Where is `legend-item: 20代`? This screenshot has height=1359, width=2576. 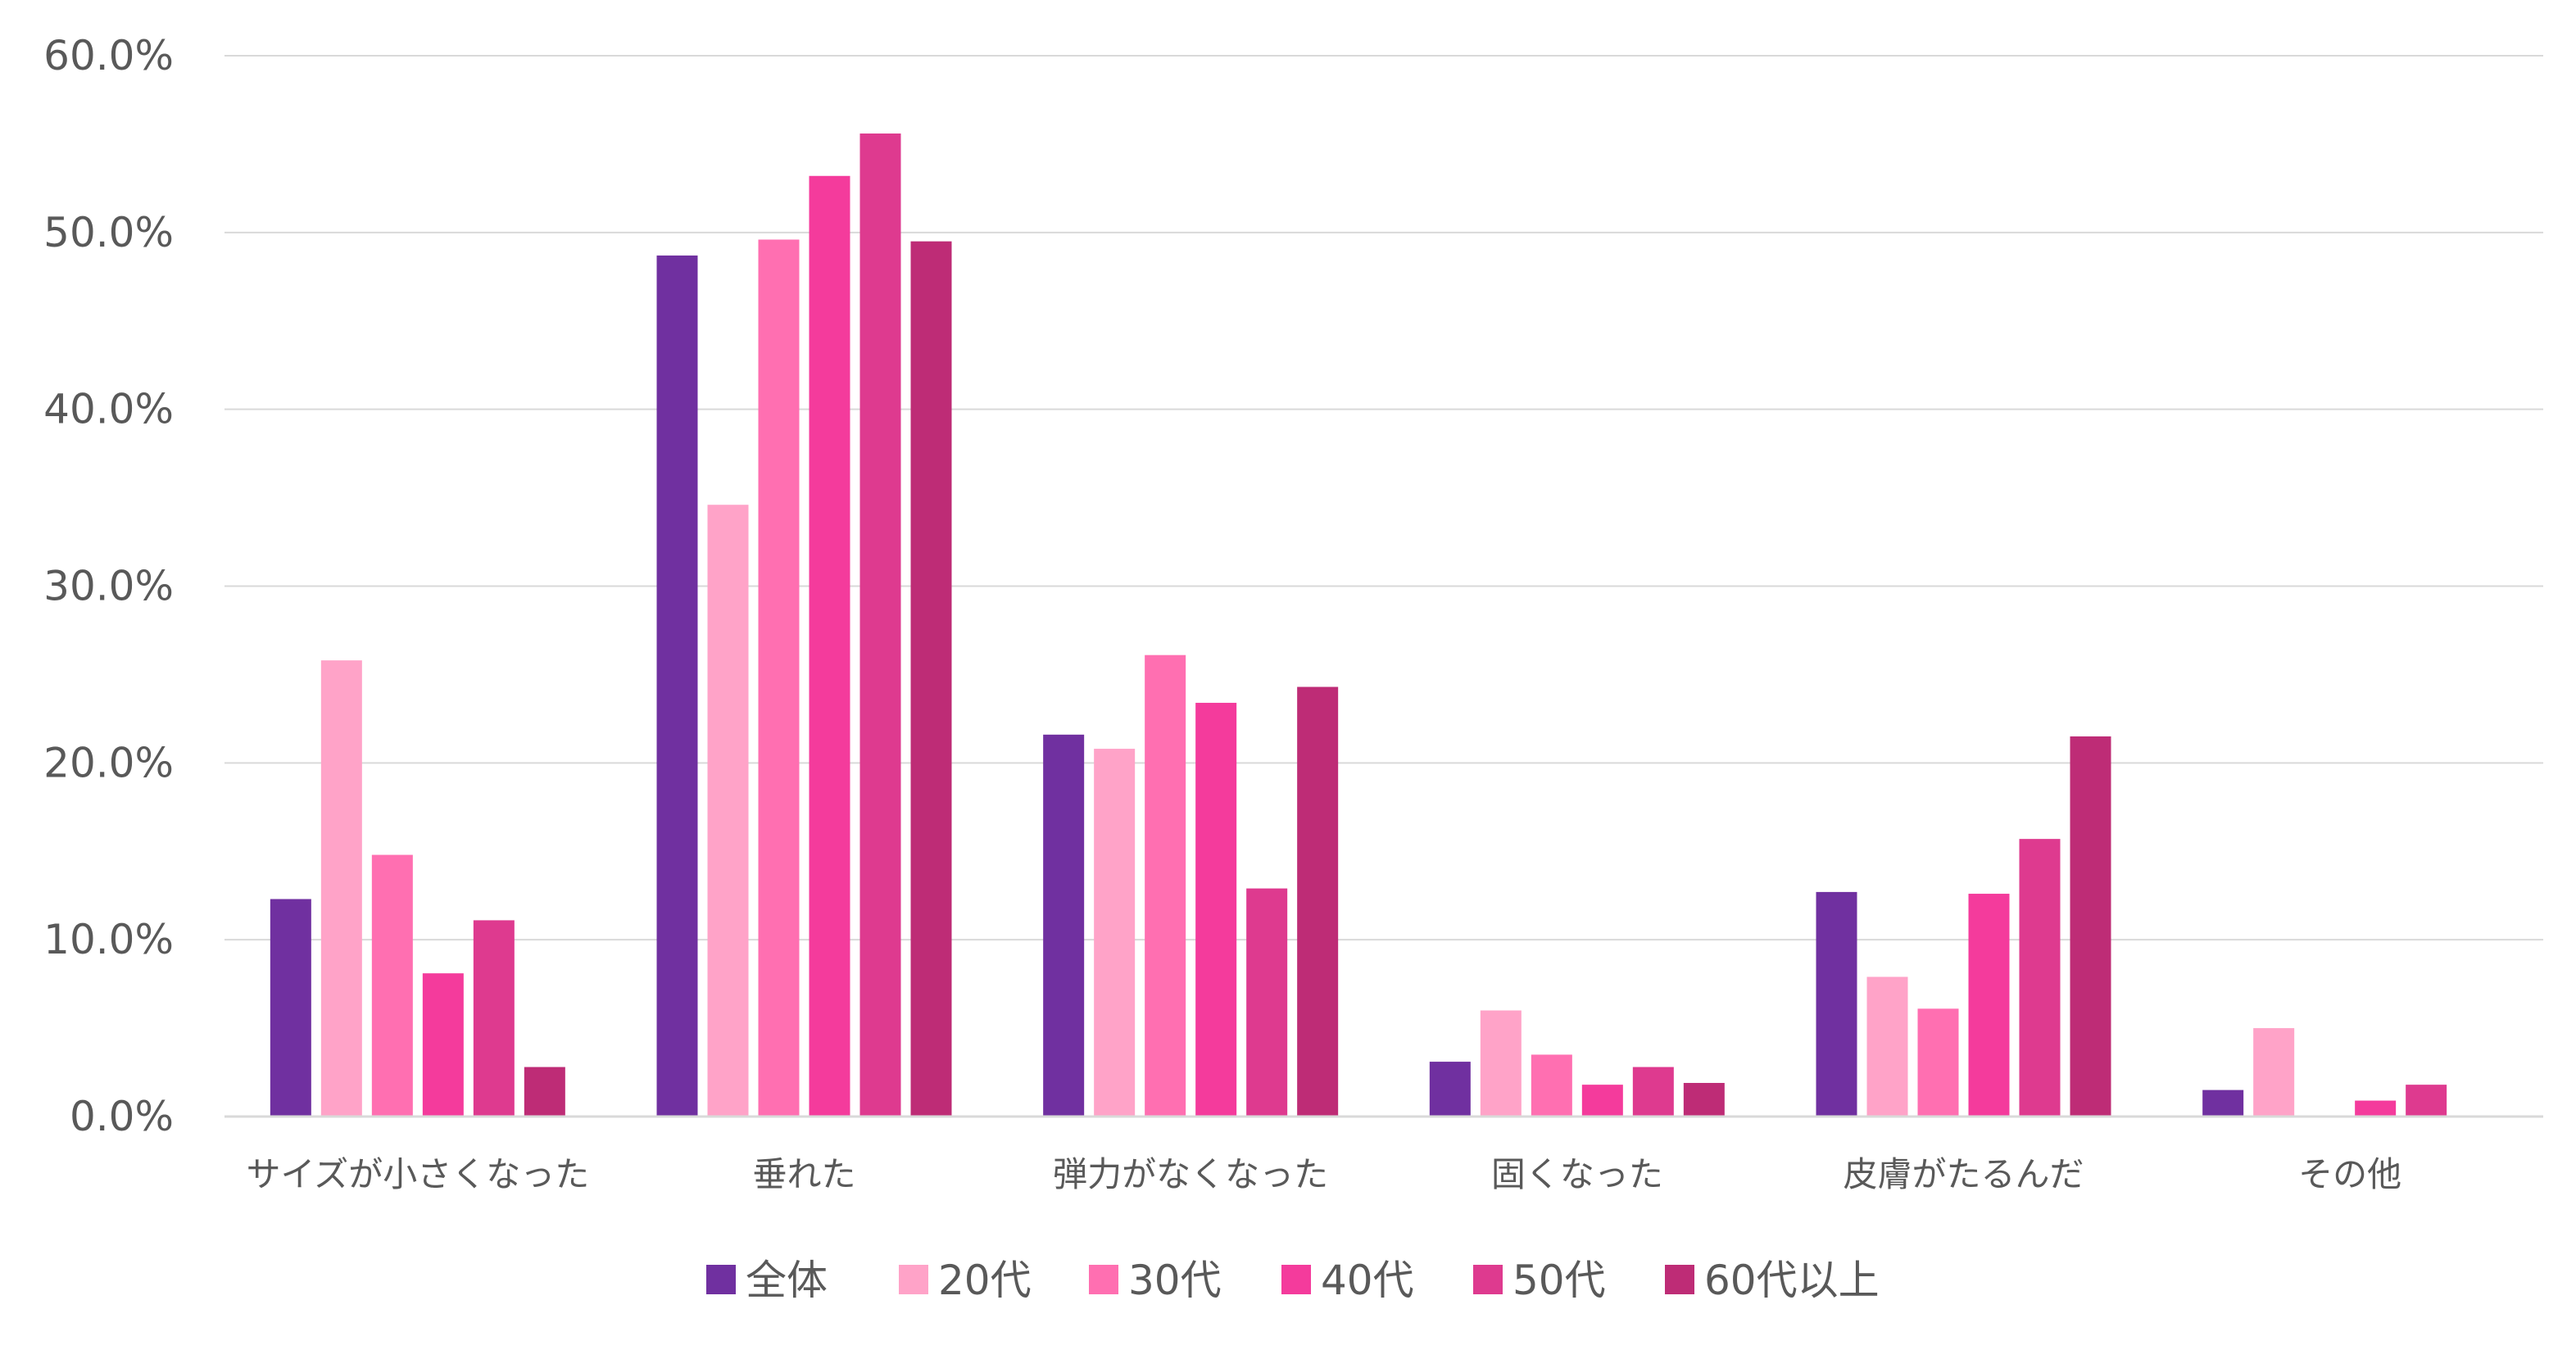 legend-item: 20代 is located at coordinates (966, 1280).